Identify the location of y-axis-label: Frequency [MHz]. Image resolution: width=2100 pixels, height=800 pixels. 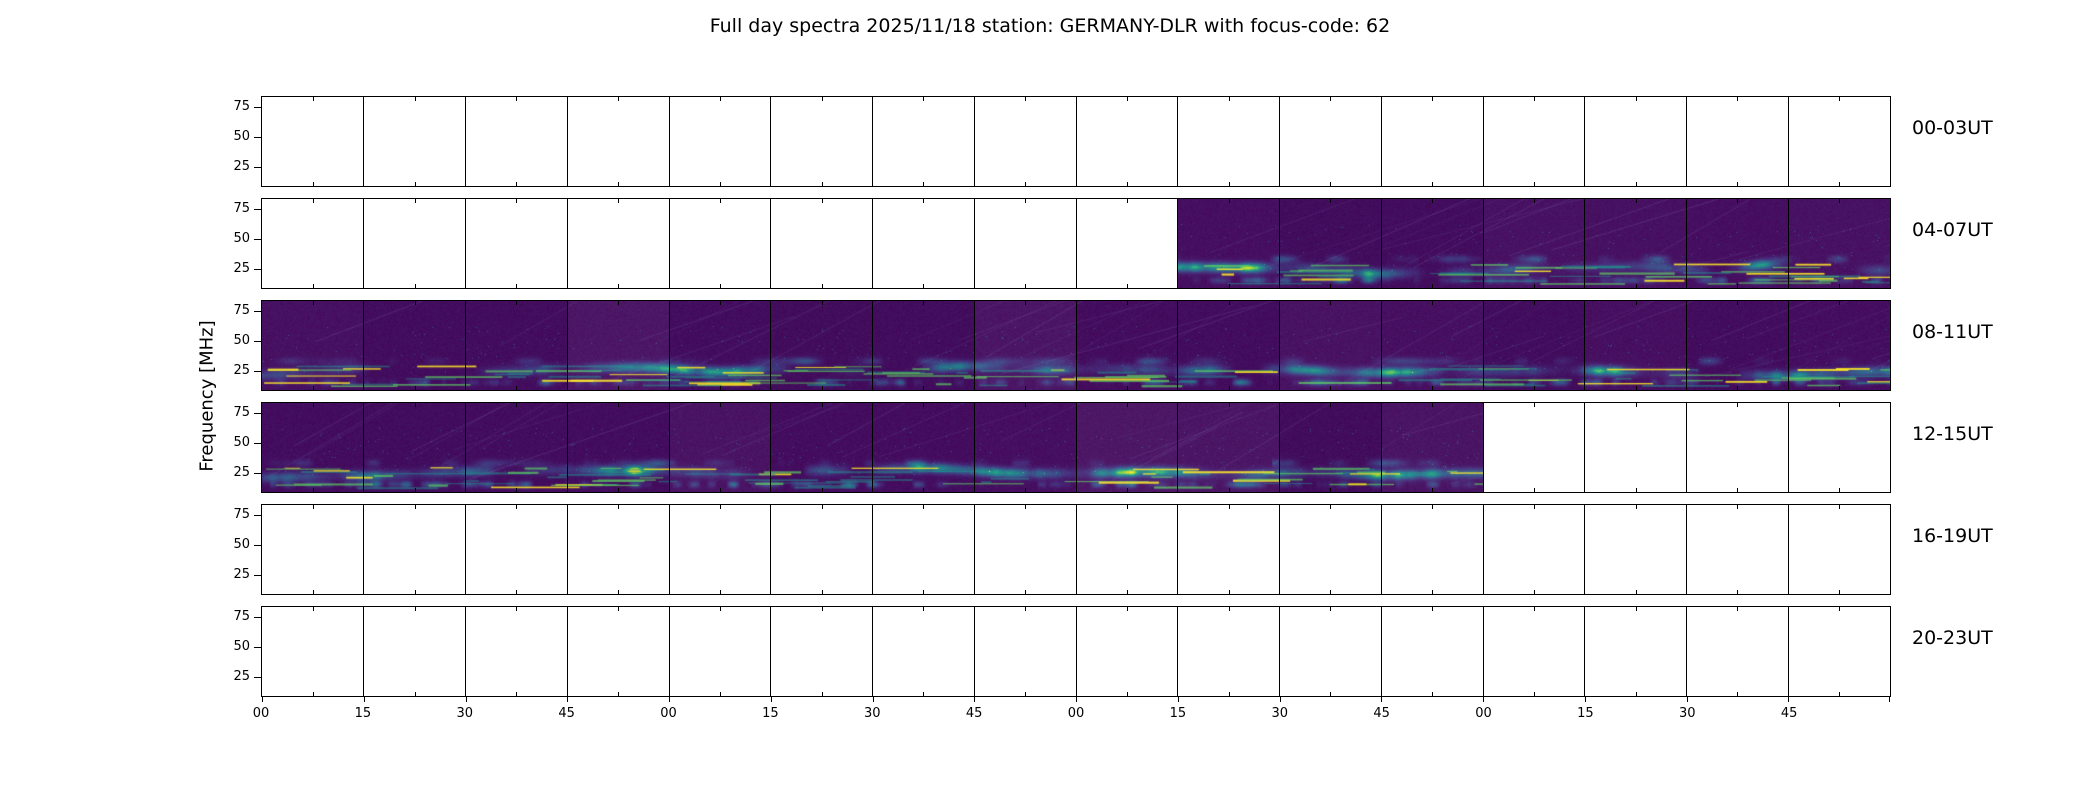
(207, 396).